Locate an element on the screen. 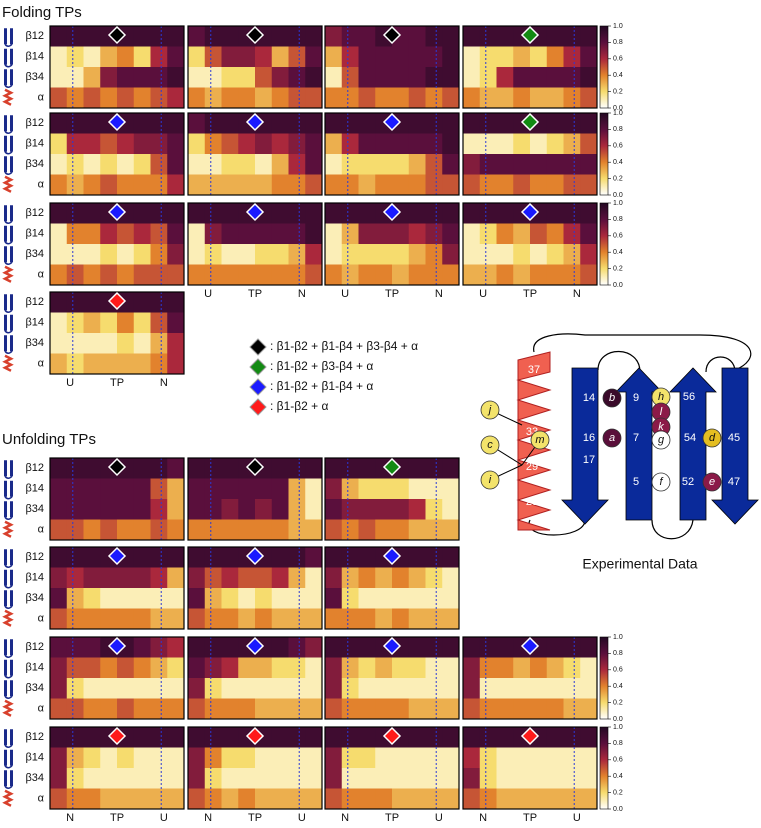 The image size is (761, 828). site-label: h is located at coordinates (661, 397).